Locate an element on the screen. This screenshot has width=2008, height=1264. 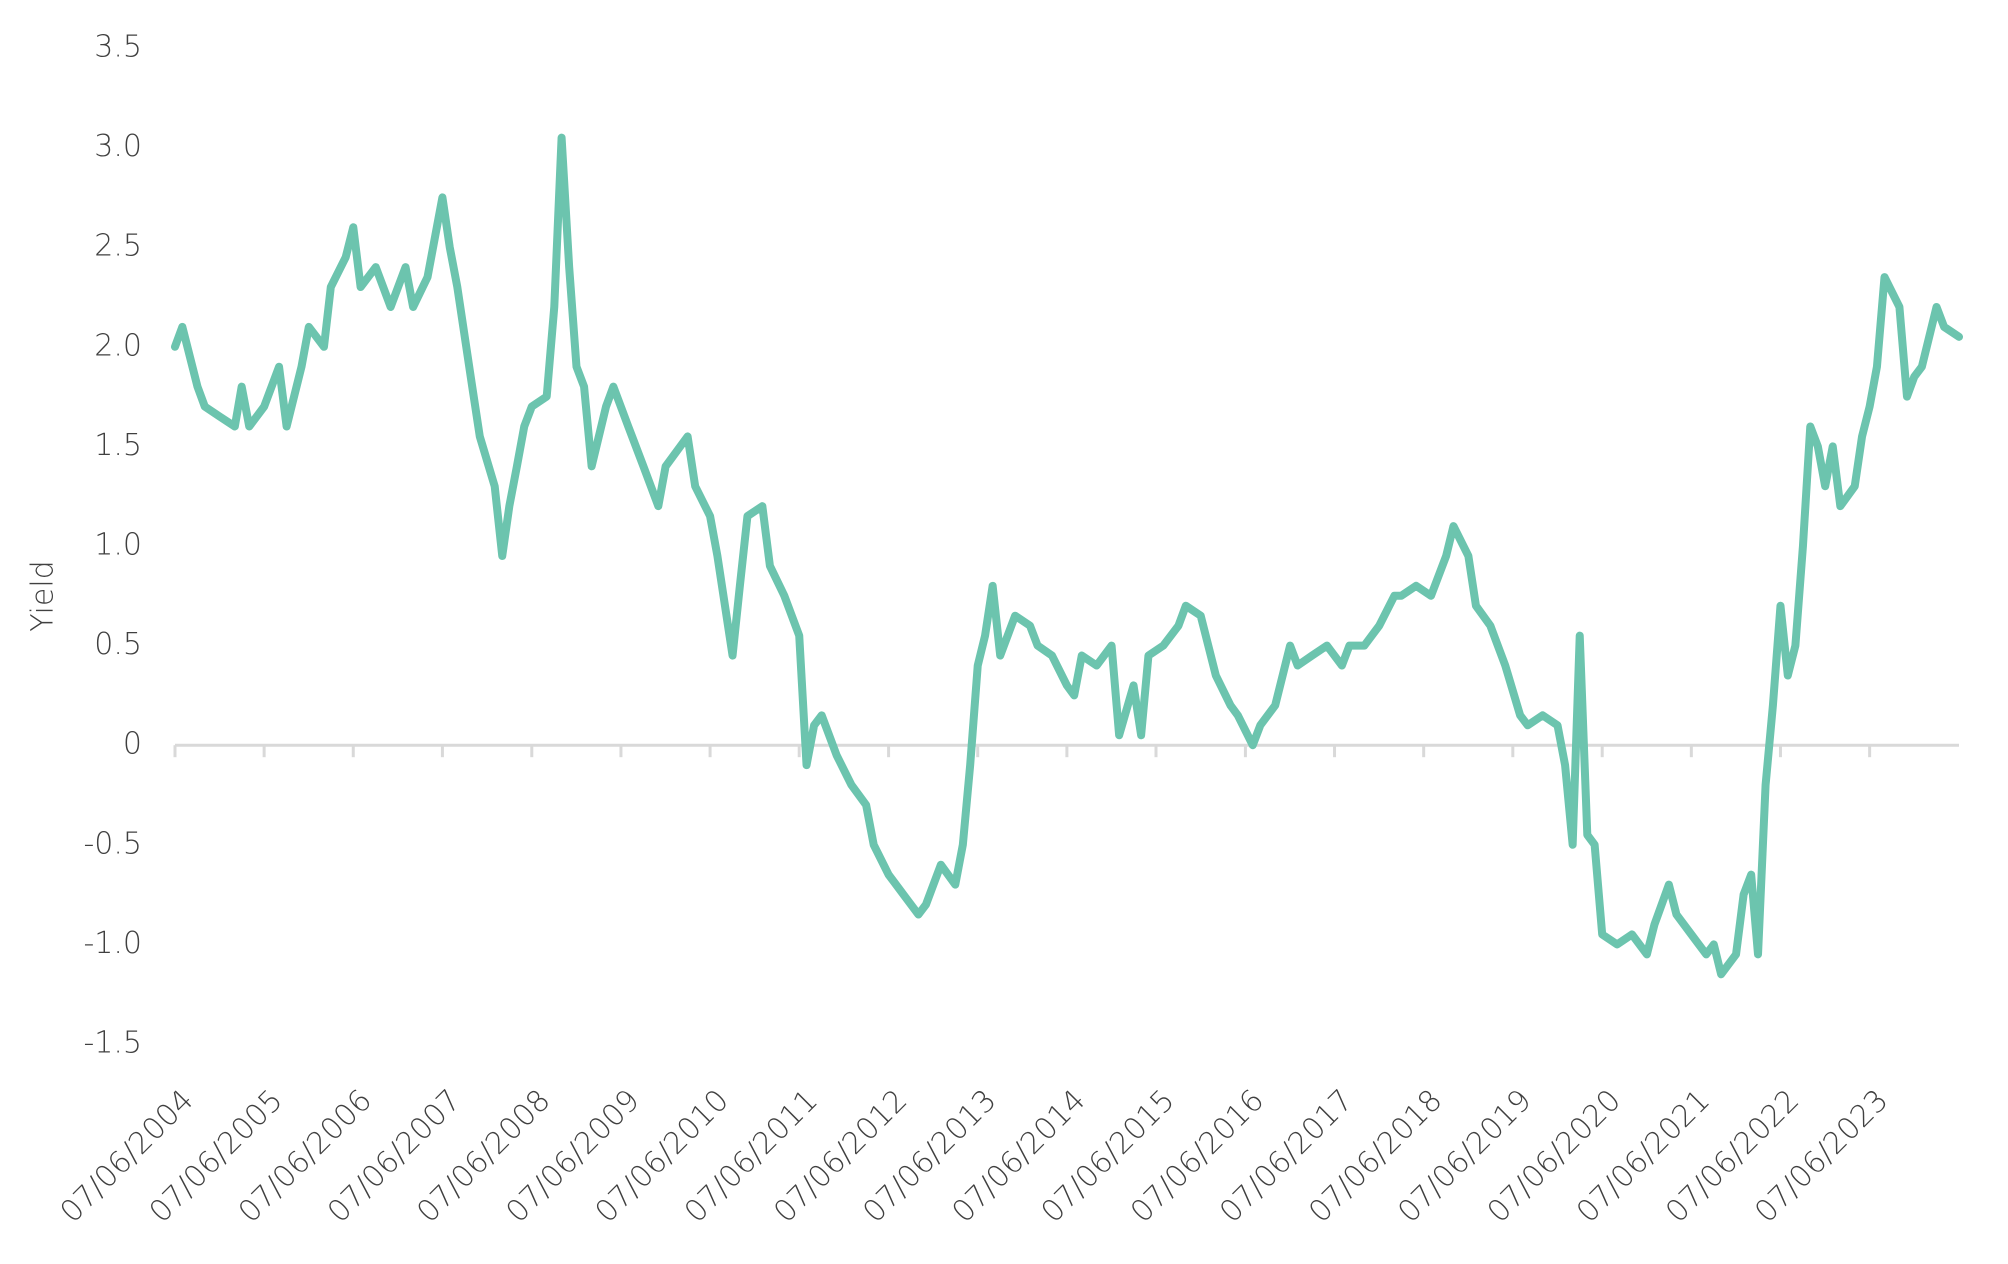
y-tick-label: 2.5 is located at coordinates (118, 246).